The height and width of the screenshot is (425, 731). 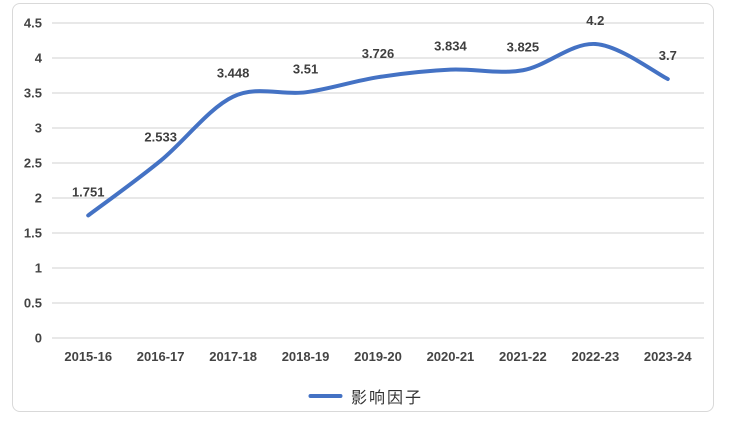 What do you see at coordinates (160, 137) in the screenshot?
I see `data-point-label: 2.533` at bounding box center [160, 137].